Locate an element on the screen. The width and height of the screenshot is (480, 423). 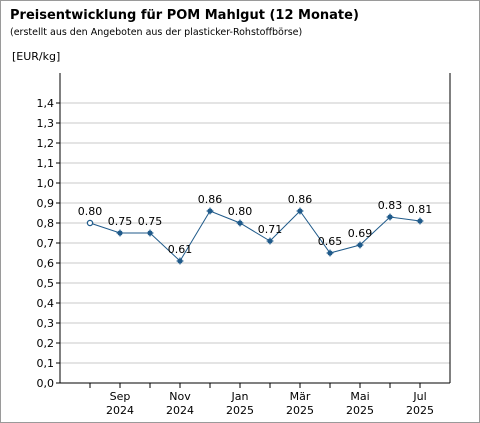
y-tick-label: 1,2 is located at coordinates (46, 143).